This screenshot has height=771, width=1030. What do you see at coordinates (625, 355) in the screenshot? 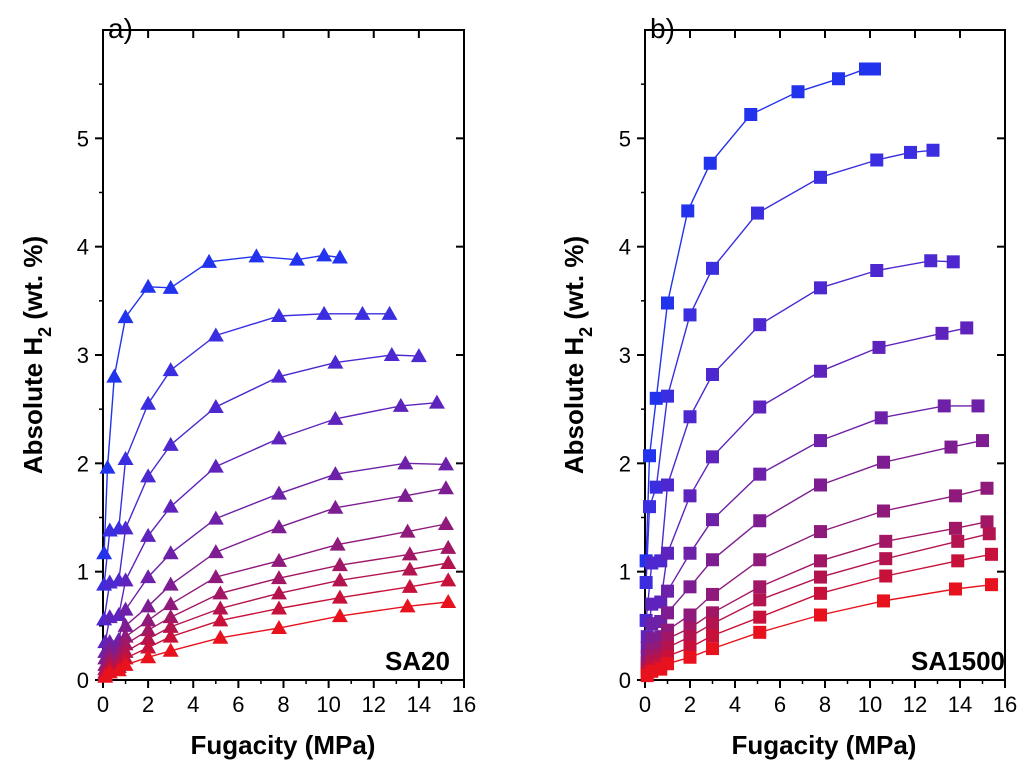
I see `y-tick-label: 3` at bounding box center [625, 355].